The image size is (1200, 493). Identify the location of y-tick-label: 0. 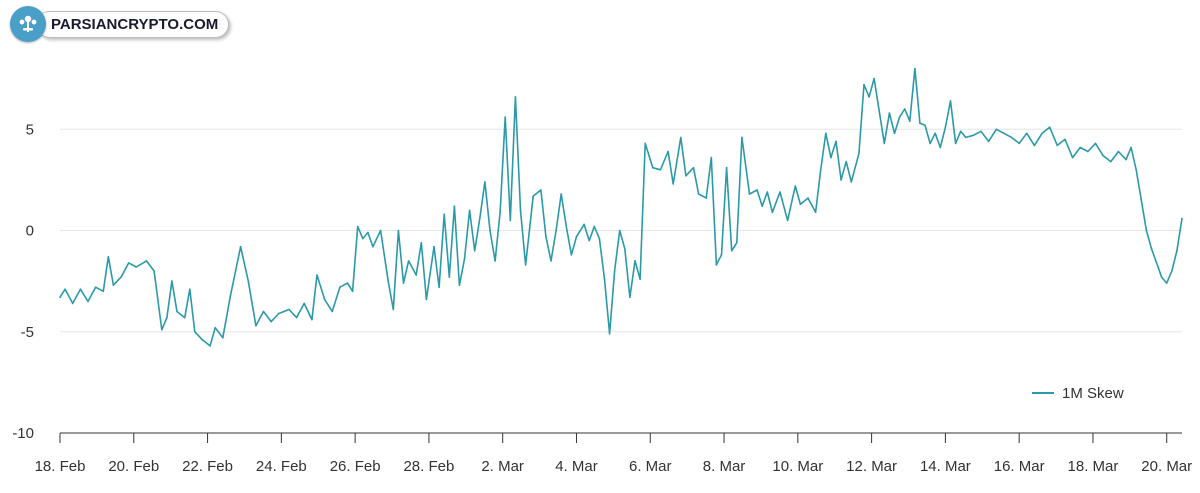
(30, 231).